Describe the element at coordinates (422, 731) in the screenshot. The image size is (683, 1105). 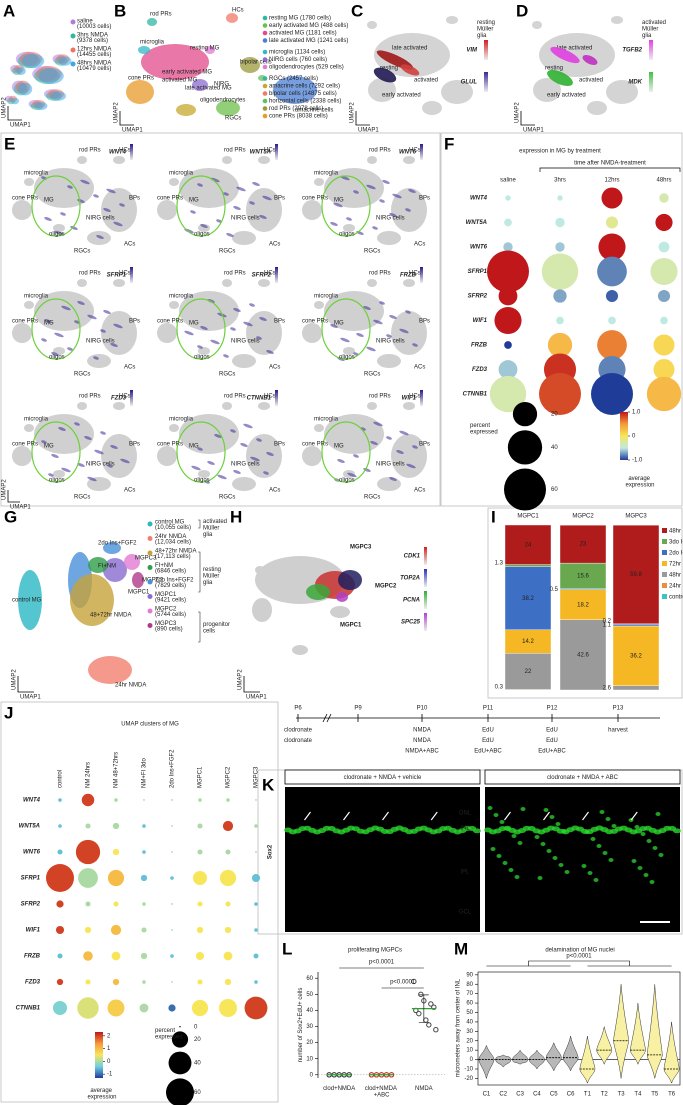
I see `timeline-treatment: NMDA` at that location.